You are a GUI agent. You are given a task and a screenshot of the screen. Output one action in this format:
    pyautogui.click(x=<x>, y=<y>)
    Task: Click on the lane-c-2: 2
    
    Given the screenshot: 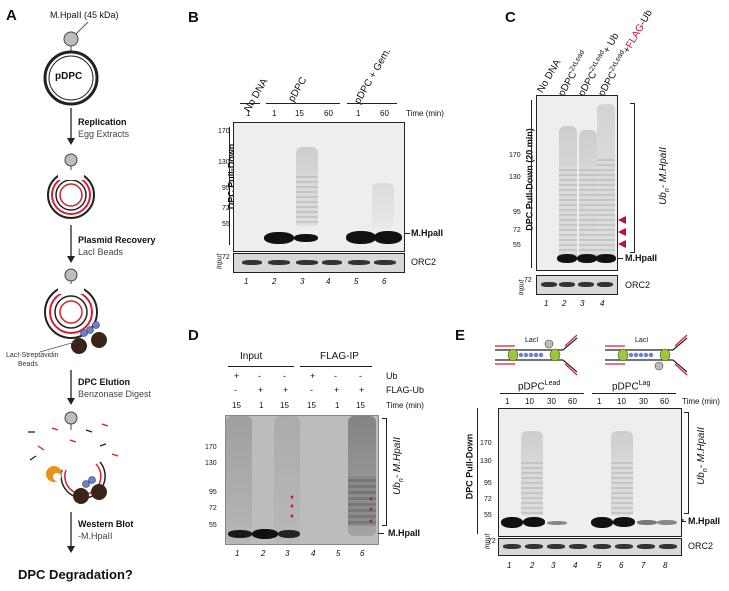 What is the action you would take?
    pyautogui.click(x=564, y=303)
    